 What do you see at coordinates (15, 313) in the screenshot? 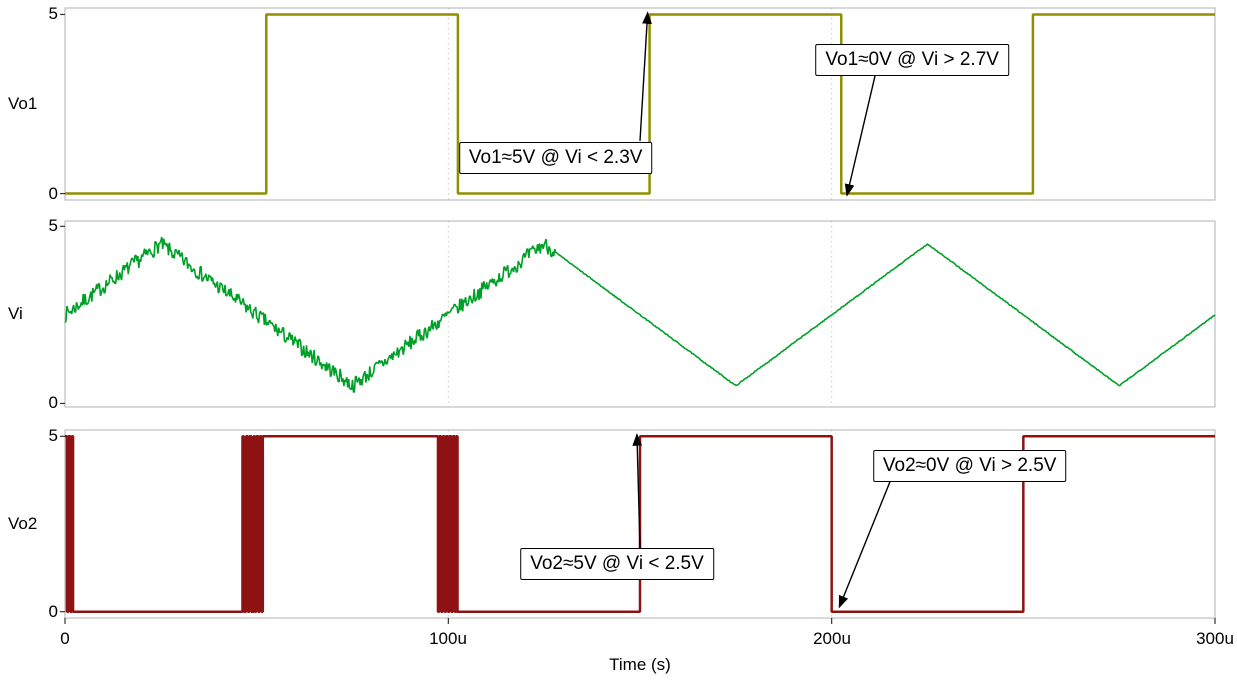
I see `panel-label-vi: Vi` at bounding box center [15, 313].